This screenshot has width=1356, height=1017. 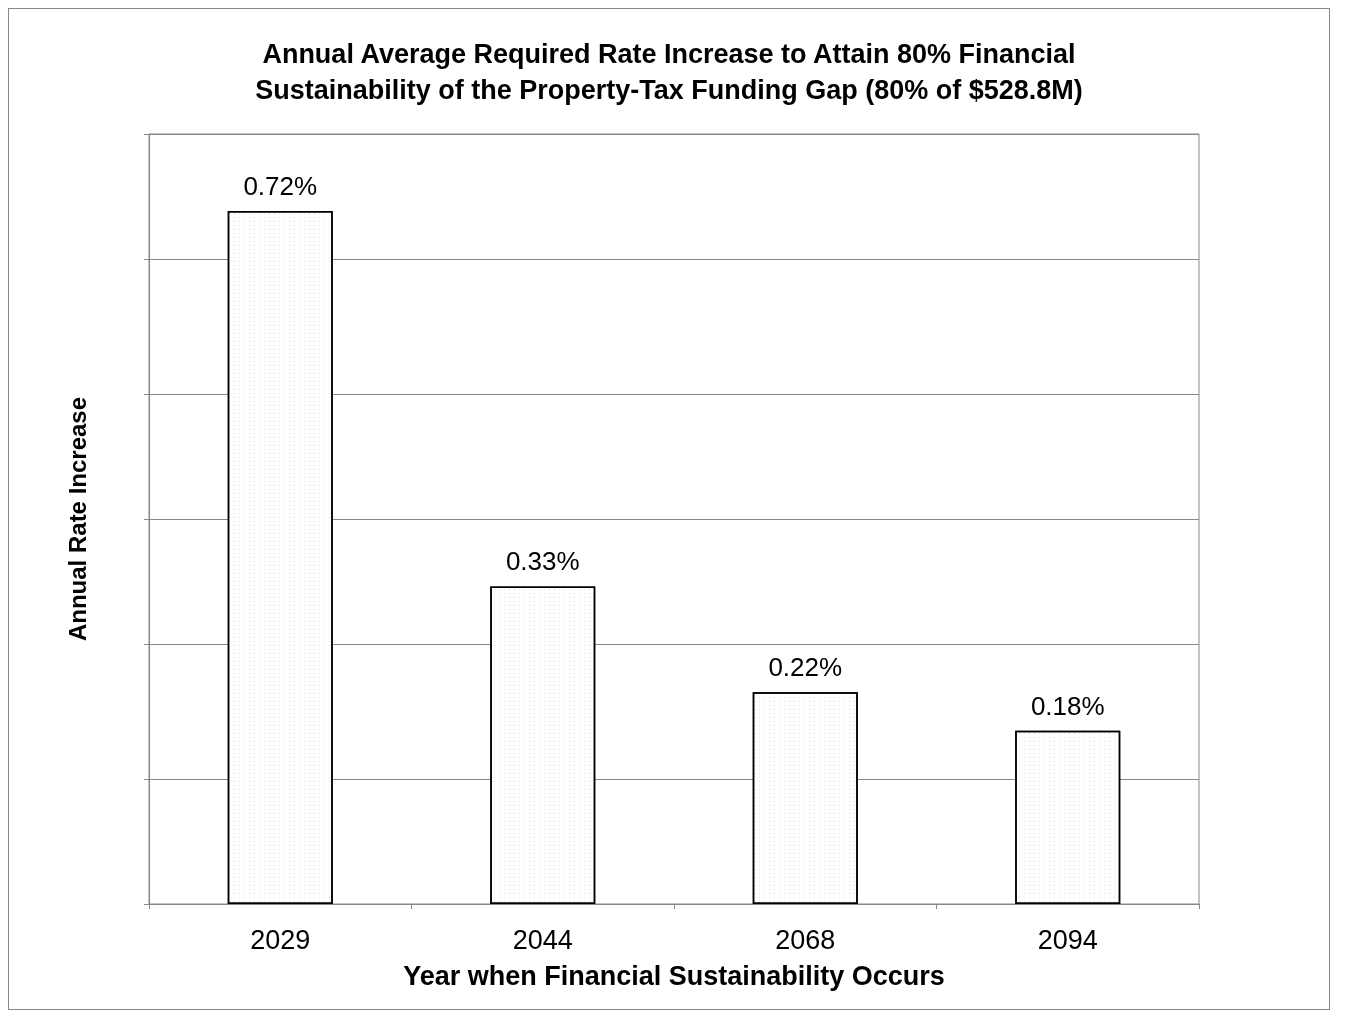 What do you see at coordinates (77, 519) in the screenshot?
I see `y-axis-title: Annual Rate Increase` at bounding box center [77, 519].